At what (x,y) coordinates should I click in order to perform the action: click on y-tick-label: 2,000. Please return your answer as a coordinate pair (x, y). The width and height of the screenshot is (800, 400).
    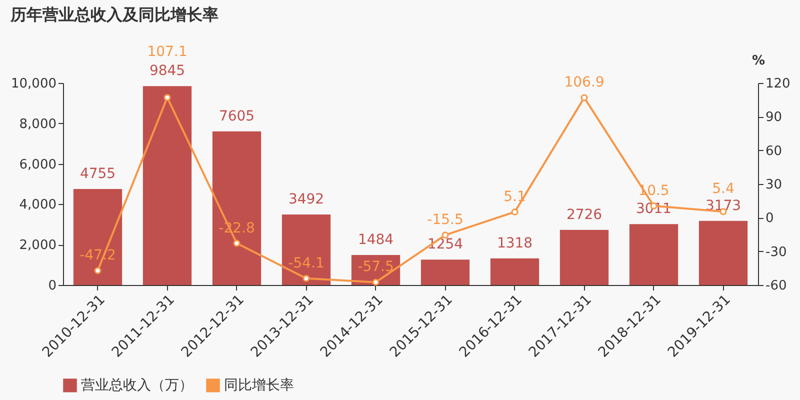
    Looking at the image, I should click on (37, 246).